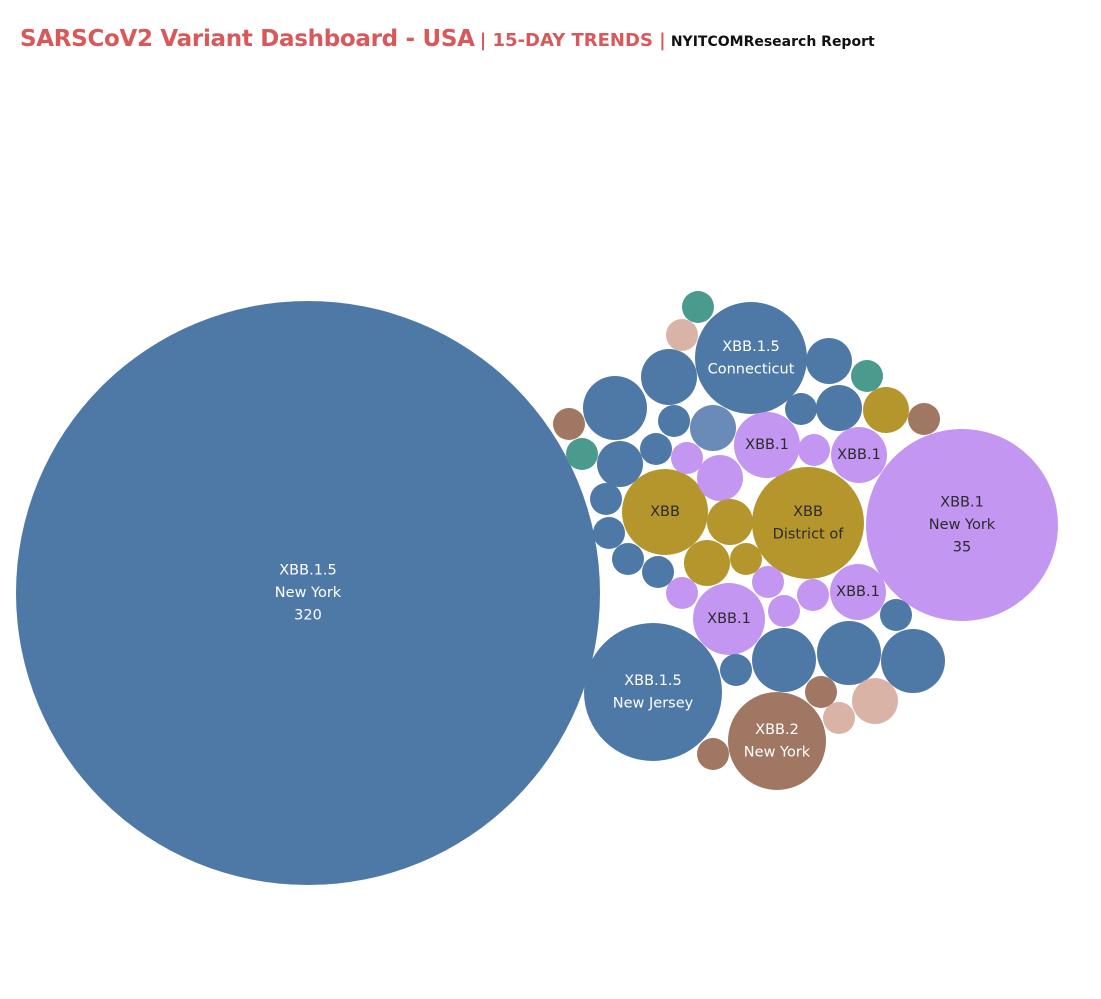 Image resolution: width=1101 pixels, height=999 pixels. What do you see at coordinates (572, 40) in the screenshot?
I see `dashboard-subtitle: | 15-DAY TRENDS |` at bounding box center [572, 40].